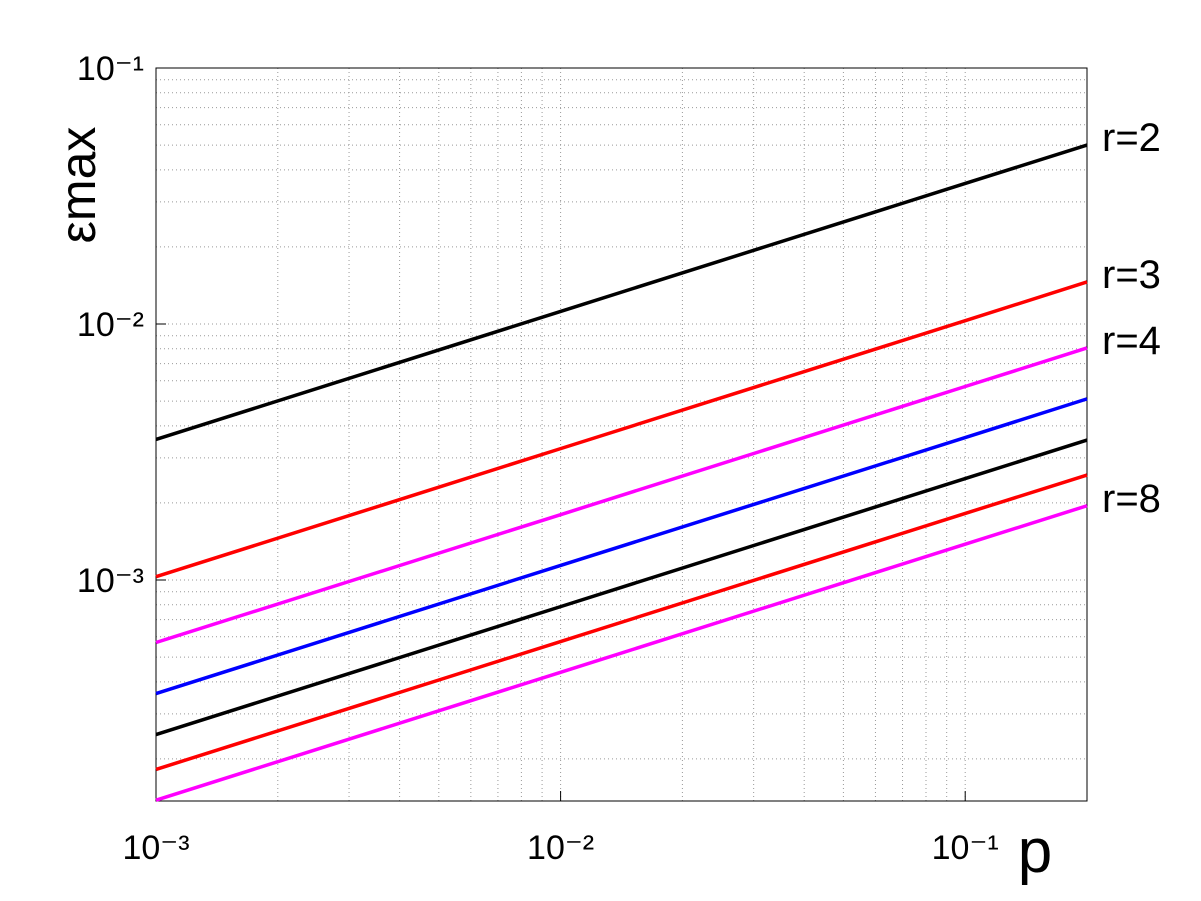 The width and height of the screenshot is (1201, 901). What do you see at coordinates (965, 848) in the screenshot?
I see `x-tick-label: 10⁻¹` at bounding box center [965, 848].